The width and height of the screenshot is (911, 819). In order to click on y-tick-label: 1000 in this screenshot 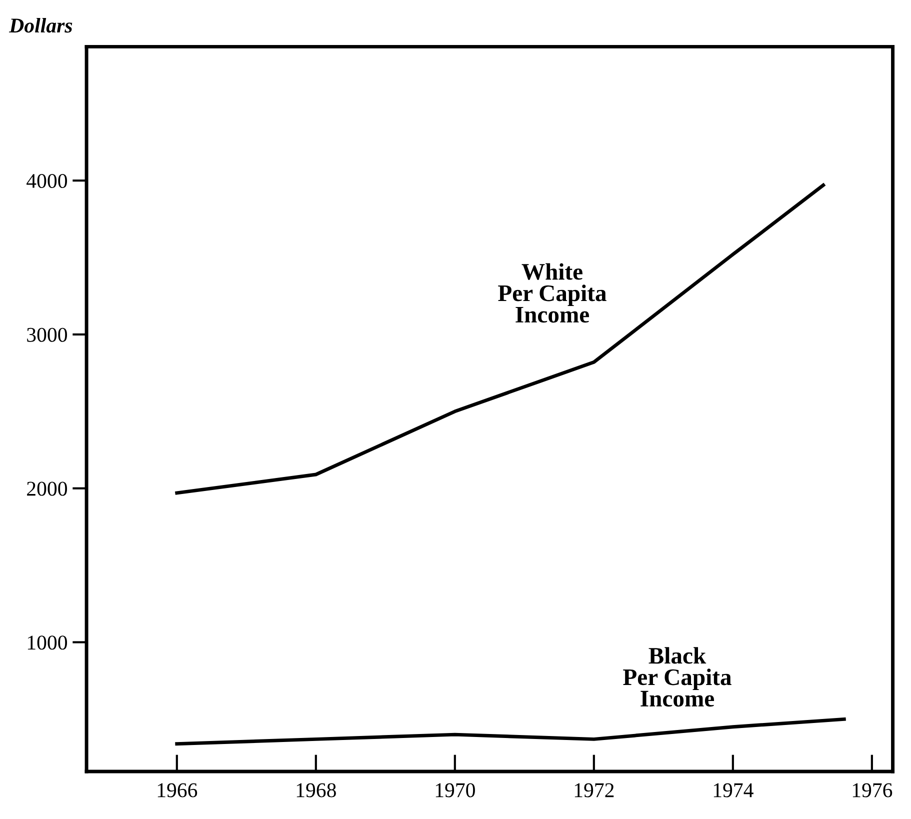, I will do `click(47, 643)`.